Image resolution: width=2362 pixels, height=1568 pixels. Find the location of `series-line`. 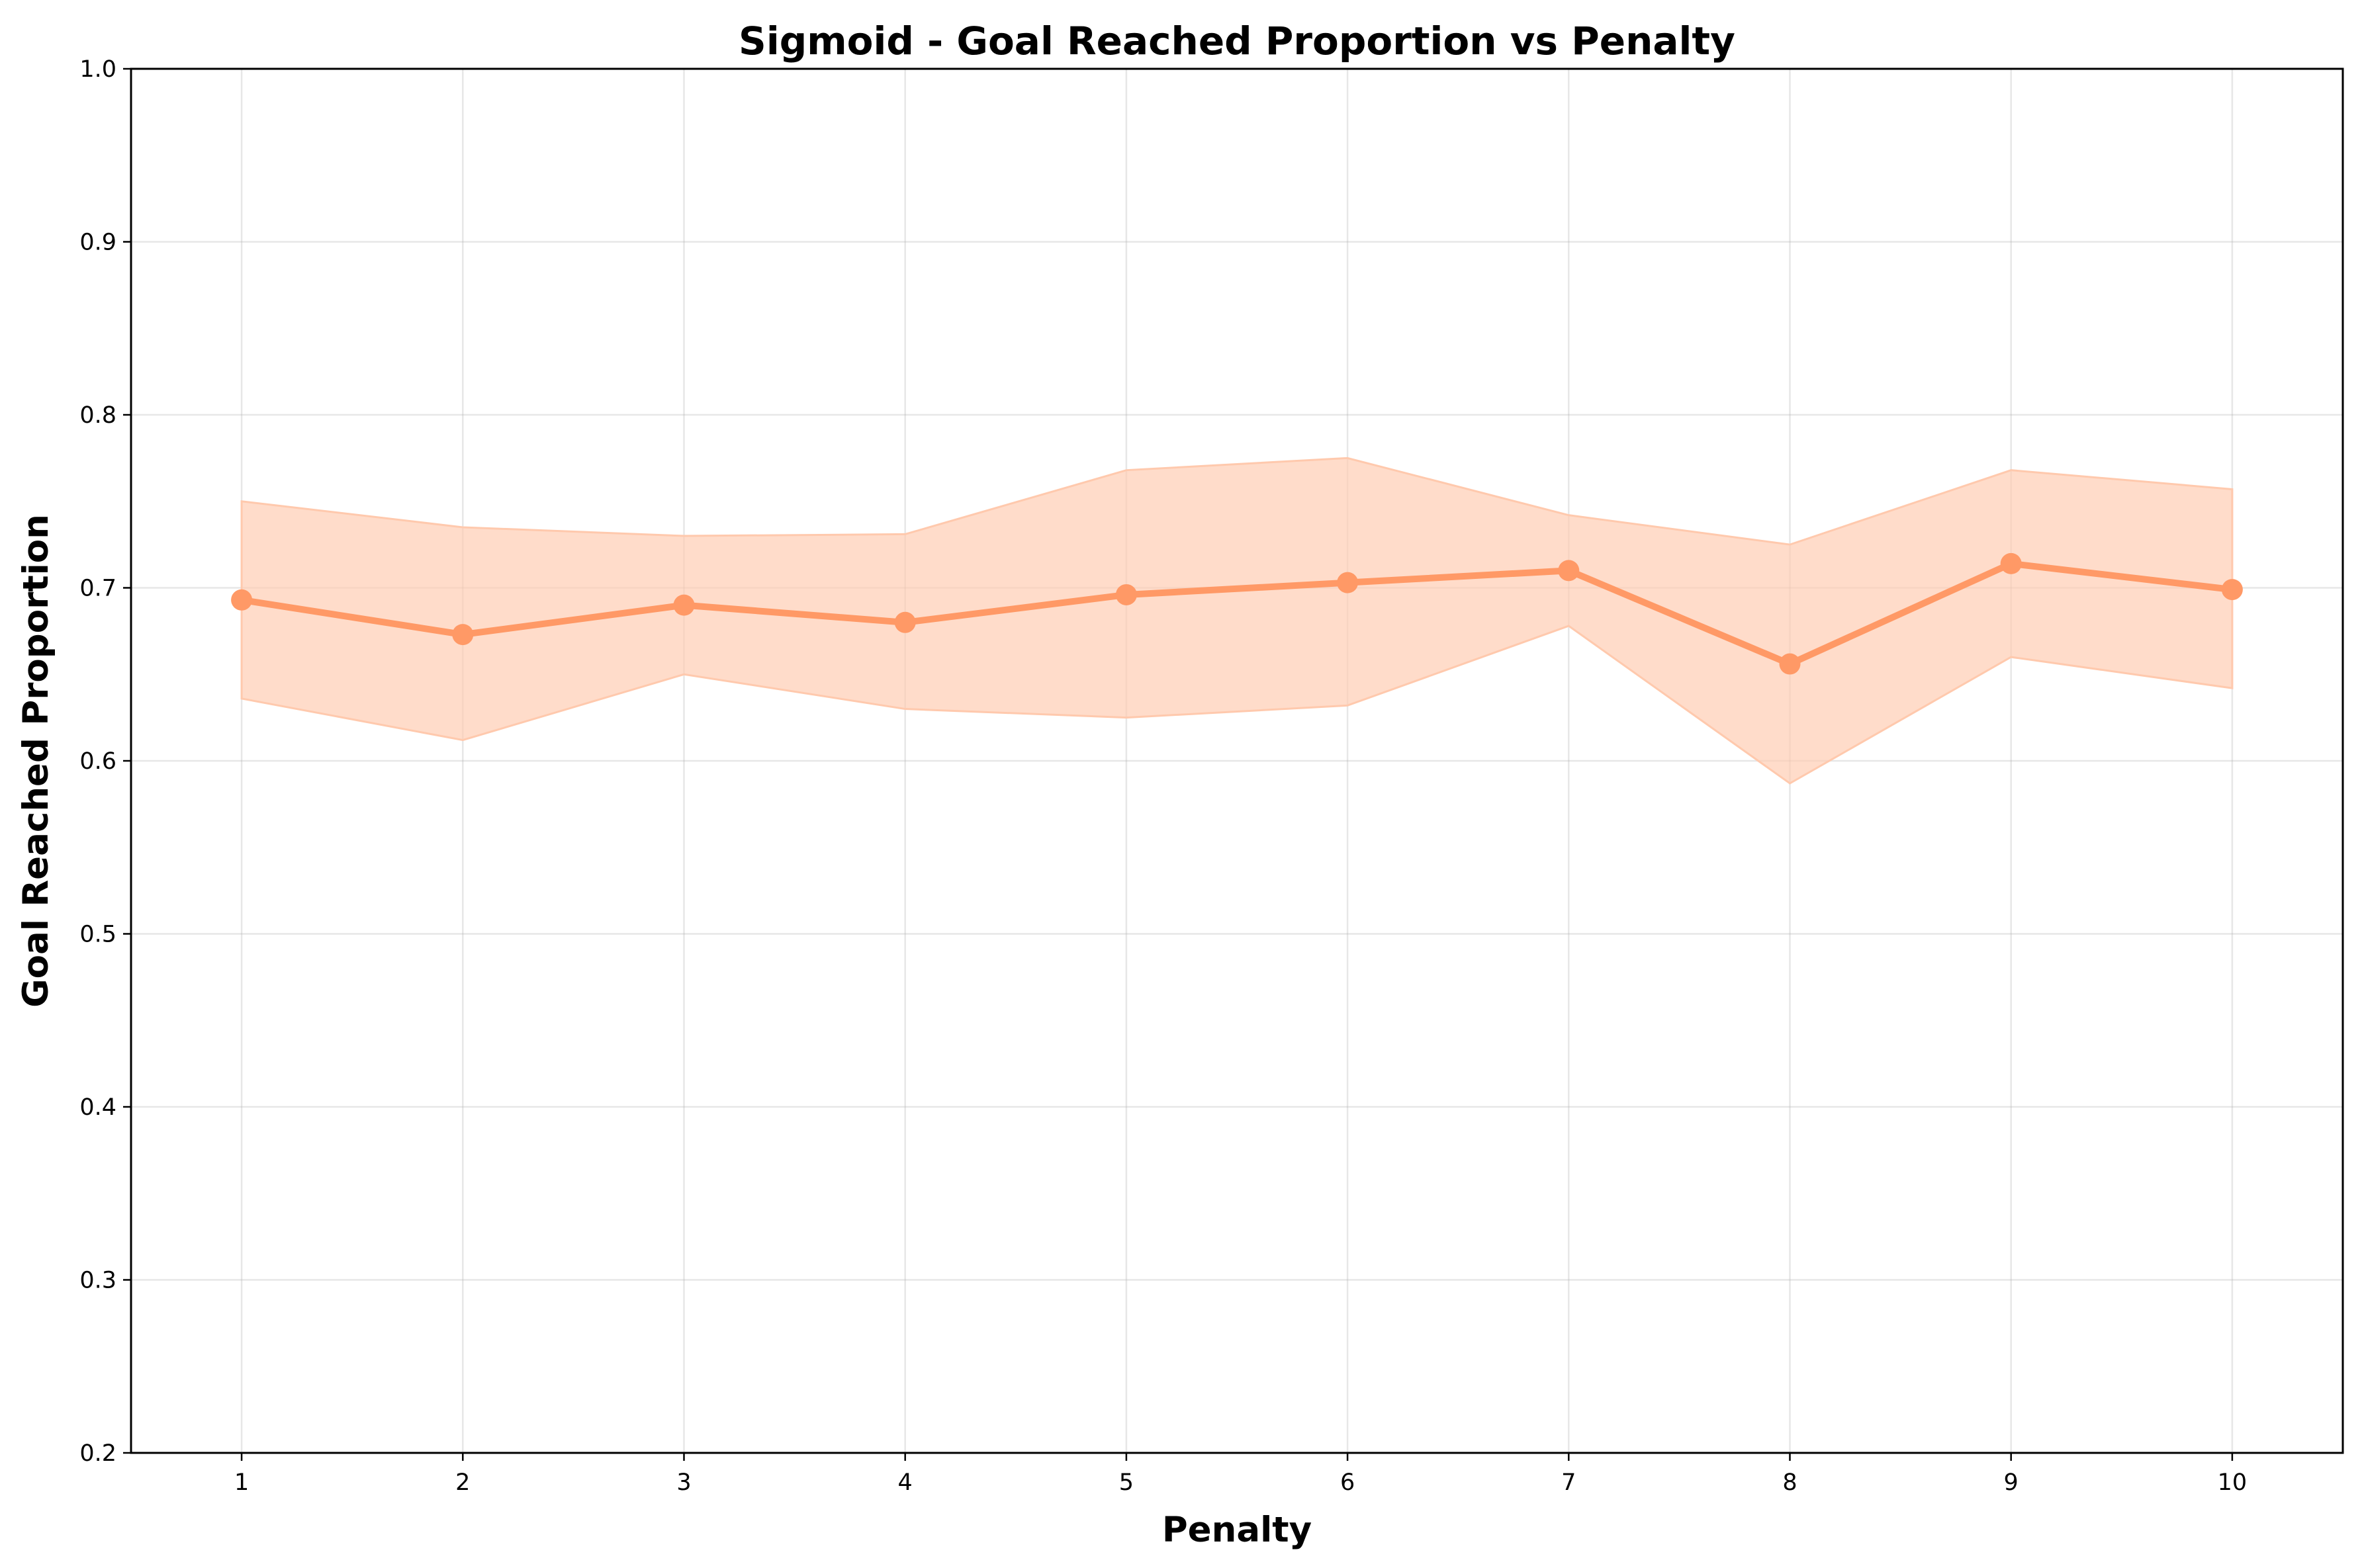

series-line is located at coordinates (1237, 614).